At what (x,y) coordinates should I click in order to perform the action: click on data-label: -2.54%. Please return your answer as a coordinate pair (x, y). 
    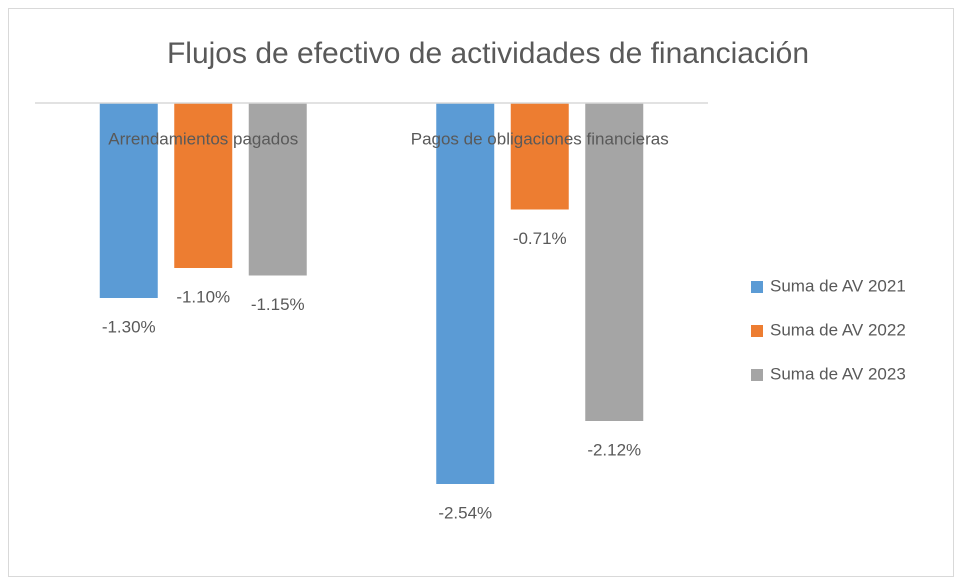
    Looking at the image, I should click on (465, 512).